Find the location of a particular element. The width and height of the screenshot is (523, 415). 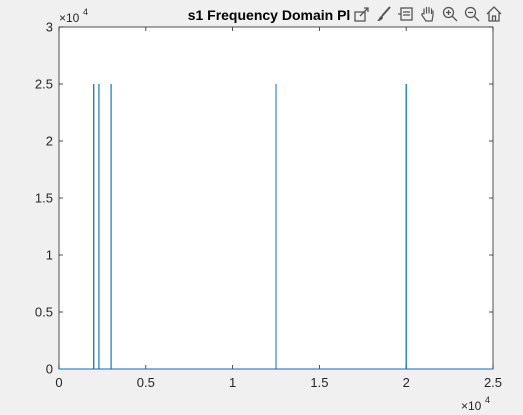

x-multiplier-base: ×10 is located at coordinates (471, 406).